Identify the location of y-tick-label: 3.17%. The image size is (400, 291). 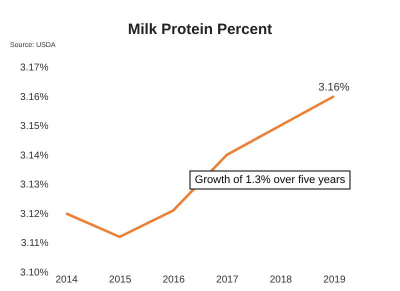
(34, 68).